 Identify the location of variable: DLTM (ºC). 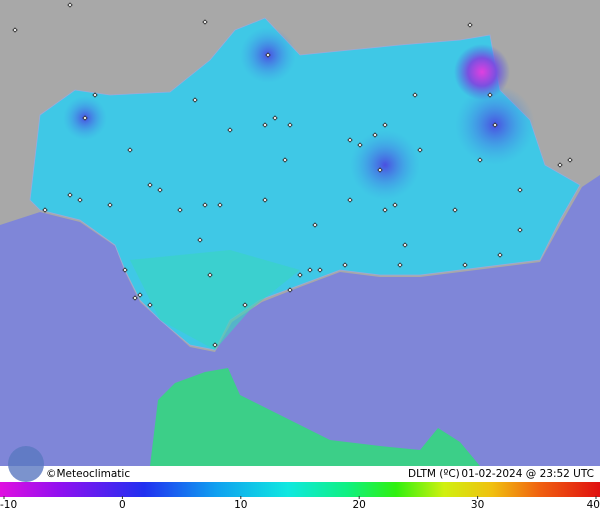
(434, 474).